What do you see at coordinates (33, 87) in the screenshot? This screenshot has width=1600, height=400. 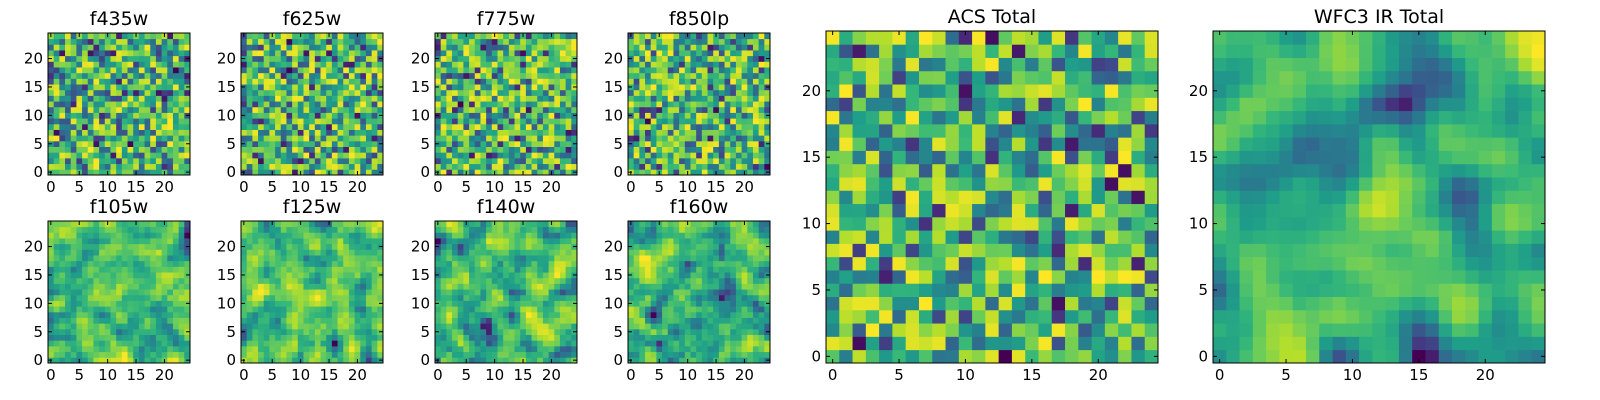 I see `y-tick-label: 15` at bounding box center [33, 87].